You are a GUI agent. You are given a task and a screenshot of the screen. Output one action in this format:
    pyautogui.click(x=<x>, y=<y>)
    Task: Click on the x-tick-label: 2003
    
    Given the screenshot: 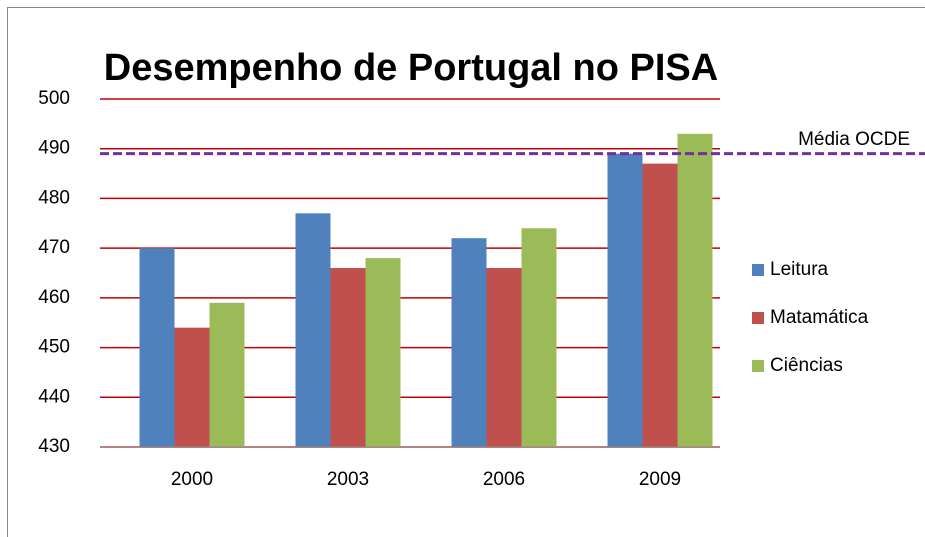 What is the action you would take?
    pyautogui.click(x=348, y=479)
    